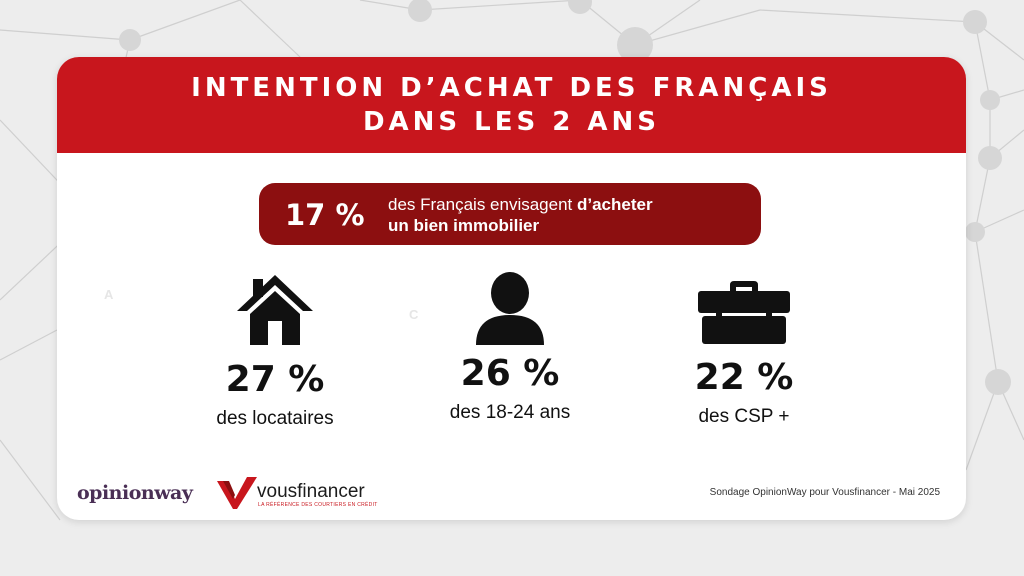  I want to click on stat-renters: 27 % des locataires, so click(275, 351).